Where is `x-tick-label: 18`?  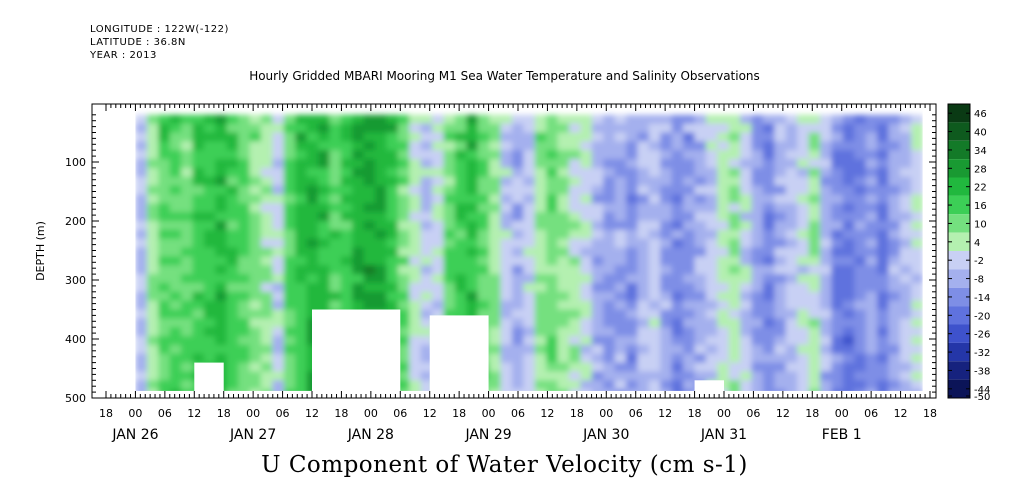
x-tick-label: 18 is located at coordinates (930, 413).